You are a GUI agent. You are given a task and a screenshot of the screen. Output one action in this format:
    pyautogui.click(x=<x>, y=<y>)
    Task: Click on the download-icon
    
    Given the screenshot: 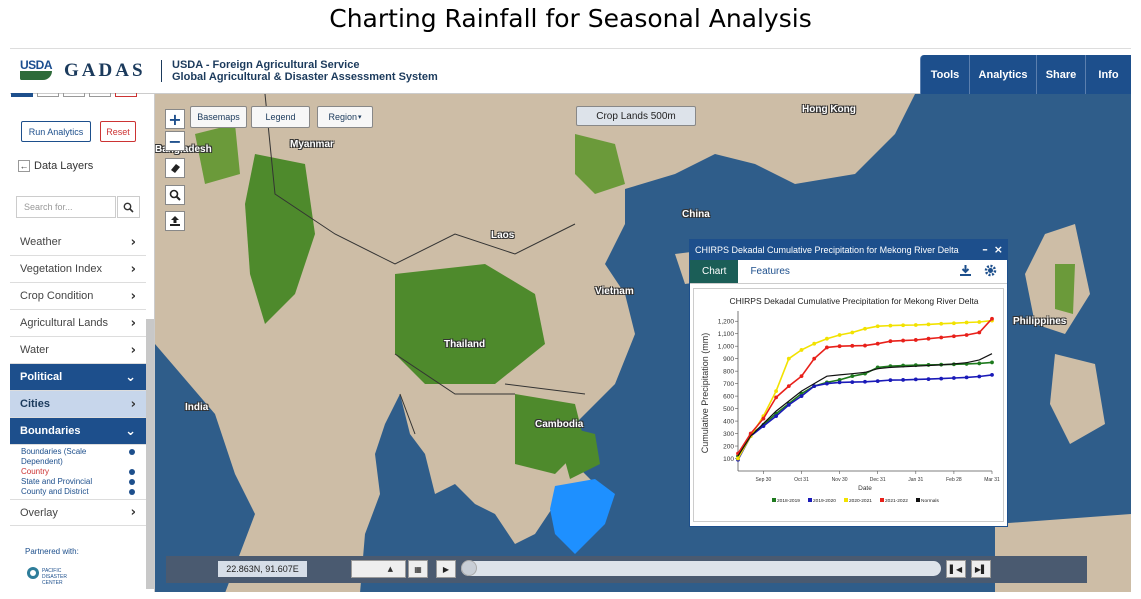 What is the action you would take?
    pyautogui.click(x=965, y=270)
    